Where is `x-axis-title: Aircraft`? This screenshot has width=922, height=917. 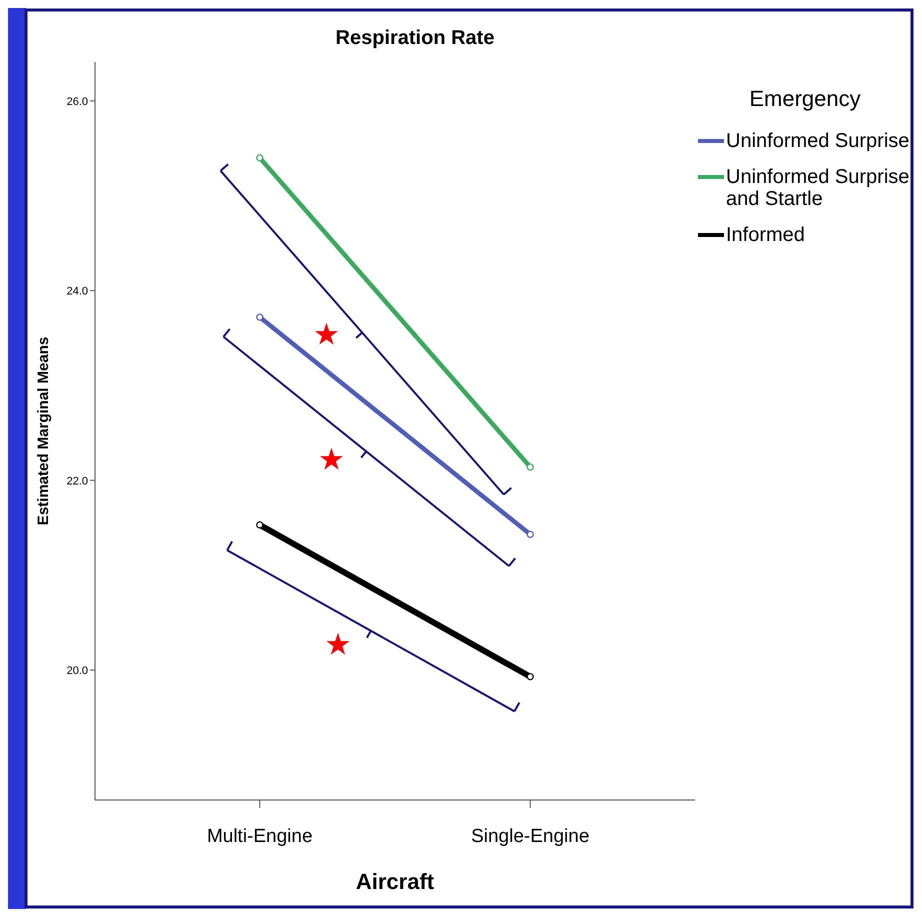
x-axis-title: Aircraft is located at coordinates (395, 881).